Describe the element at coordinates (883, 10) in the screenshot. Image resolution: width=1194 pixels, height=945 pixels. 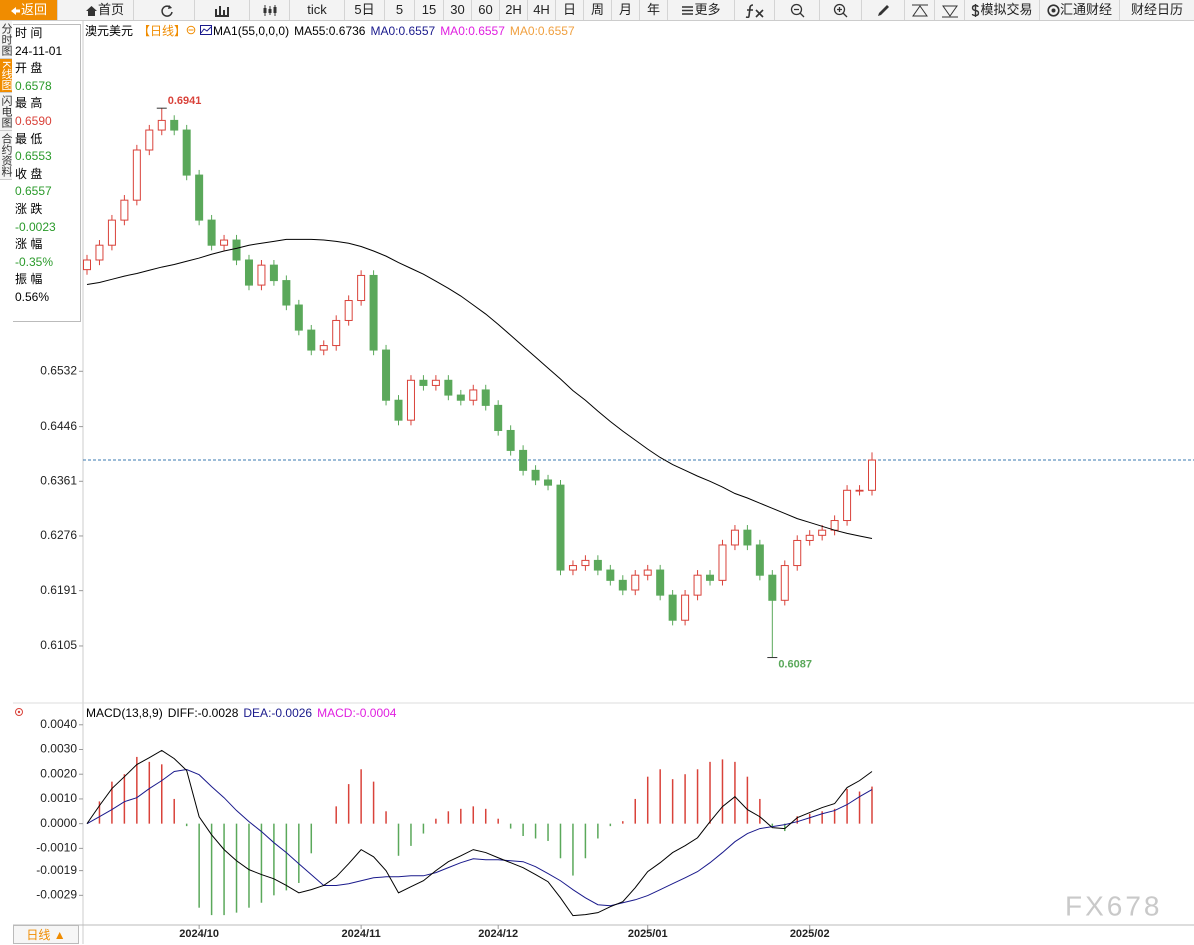
I see `draw-tool` at that location.